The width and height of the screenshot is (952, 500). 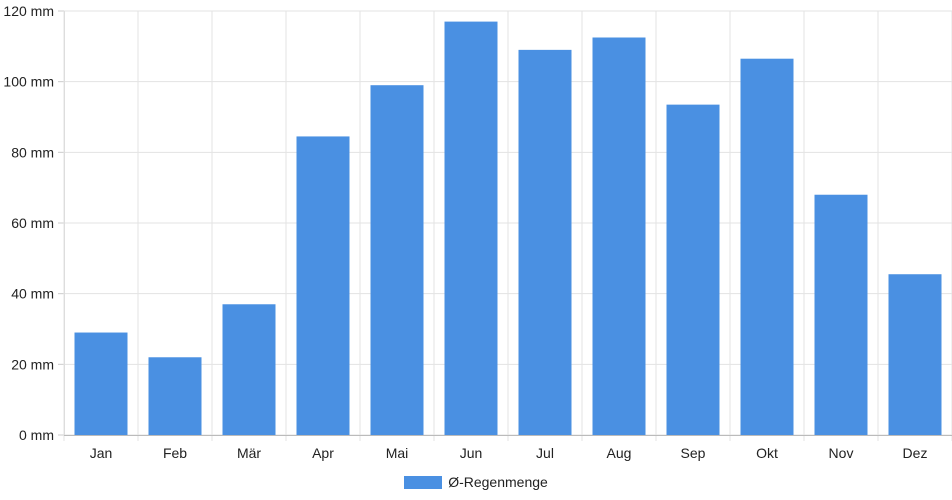 What do you see at coordinates (397, 260) in the screenshot?
I see `bar-mai` at bounding box center [397, 260].